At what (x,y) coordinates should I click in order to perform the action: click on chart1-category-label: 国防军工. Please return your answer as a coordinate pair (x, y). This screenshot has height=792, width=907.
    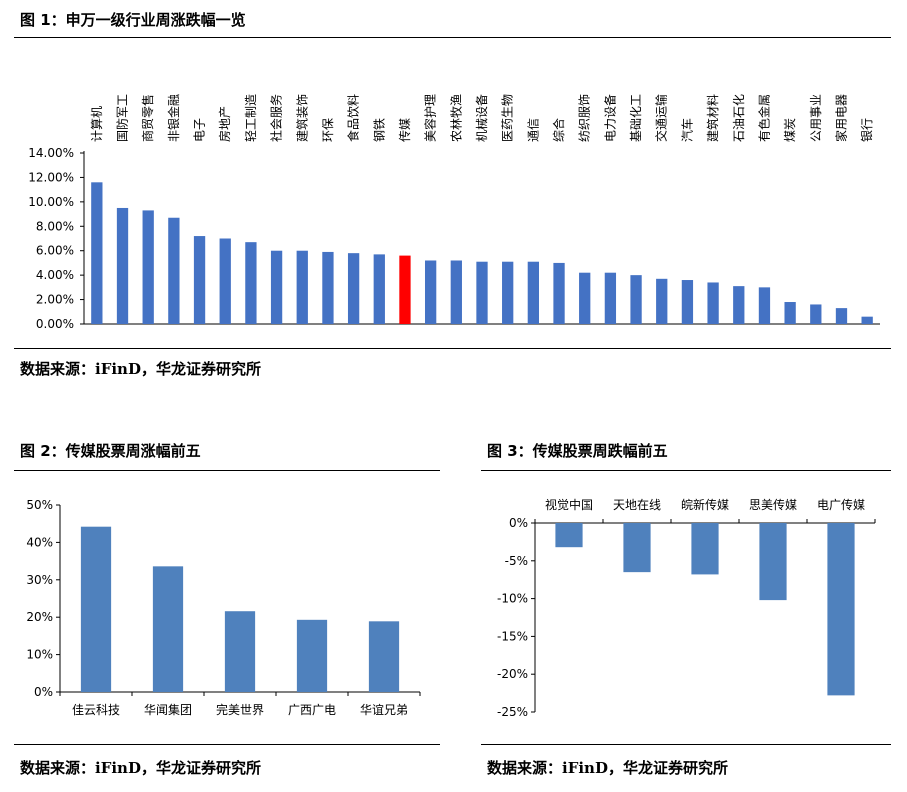
    Looking at the image, I should click on (122, 118).